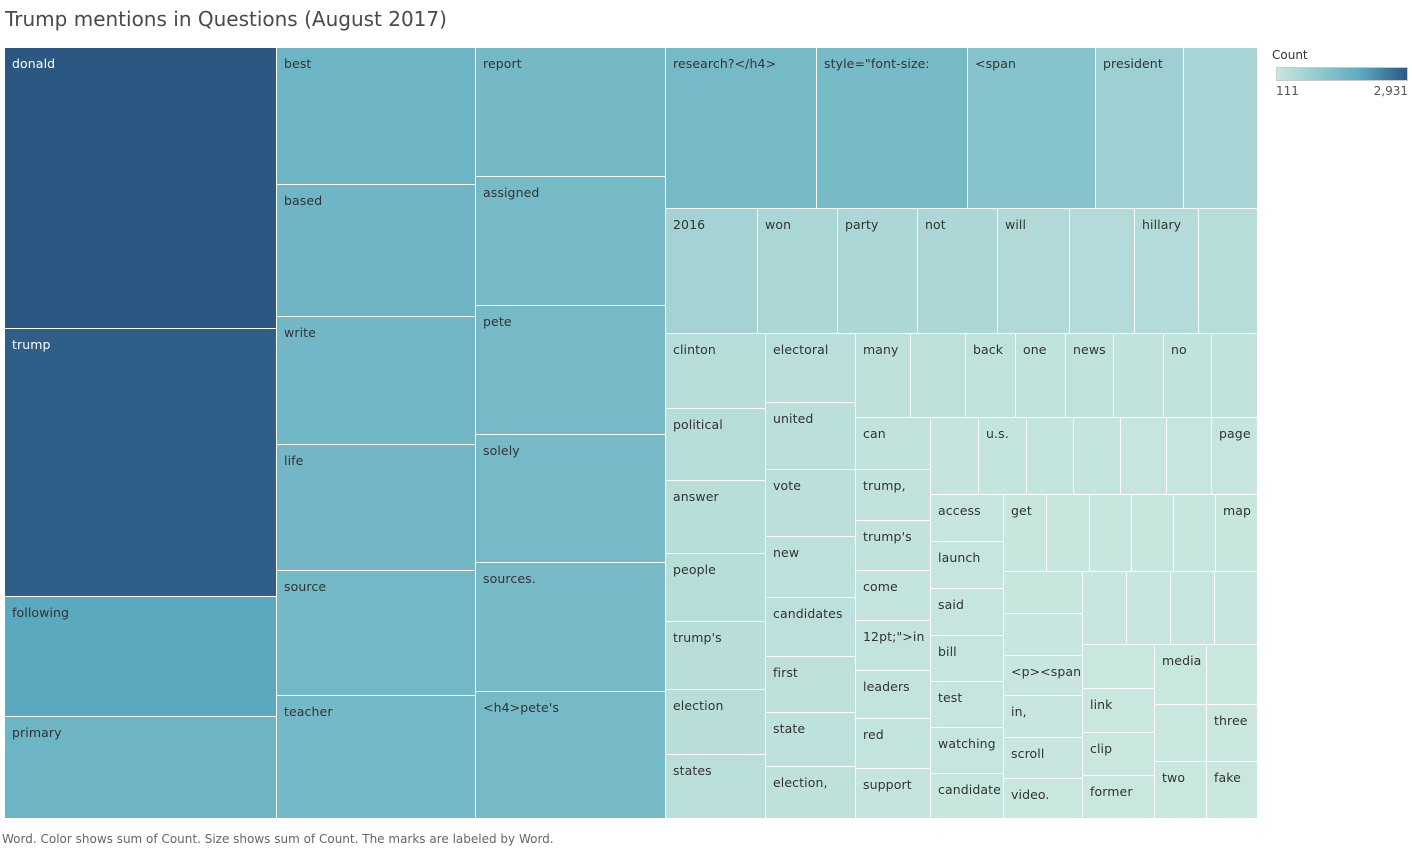 The height and width of the screenshot is (848, 1412). I want to click on treemap-tile: <p><span, so click(1043, 676).